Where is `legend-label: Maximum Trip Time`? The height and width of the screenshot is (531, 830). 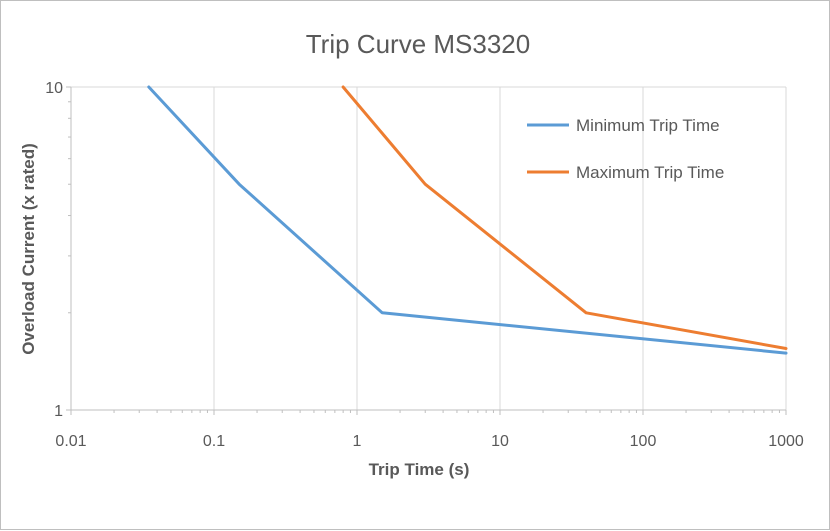
legend-label: Maximum Trip Time is located at coordinates (650, 172).